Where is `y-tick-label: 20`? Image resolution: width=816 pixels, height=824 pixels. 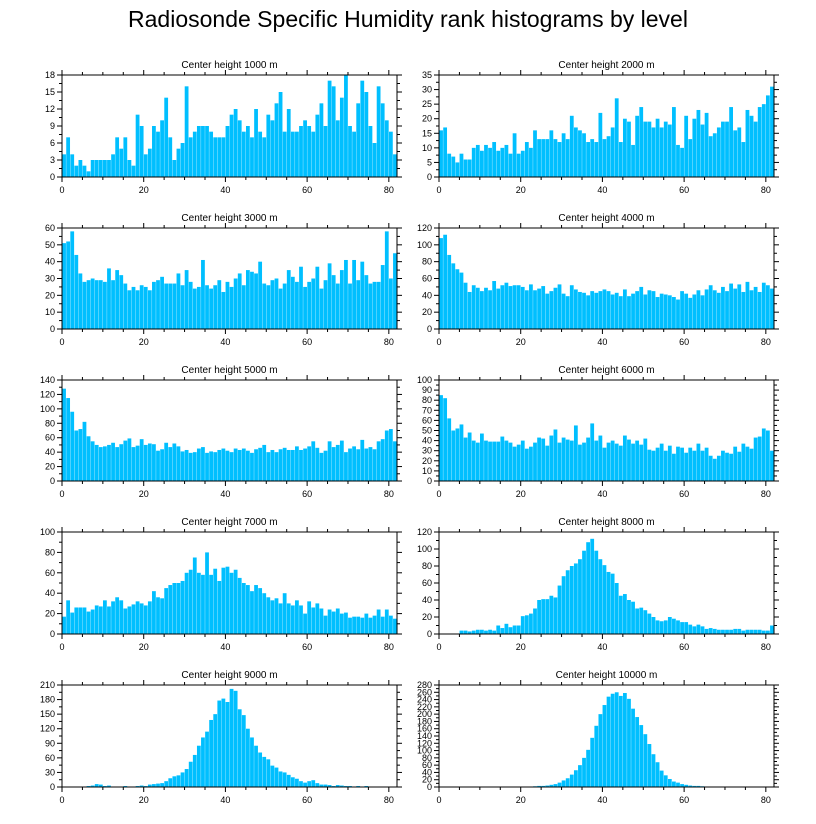 y-tick-label: 20 is located at coordinates (427, 119).